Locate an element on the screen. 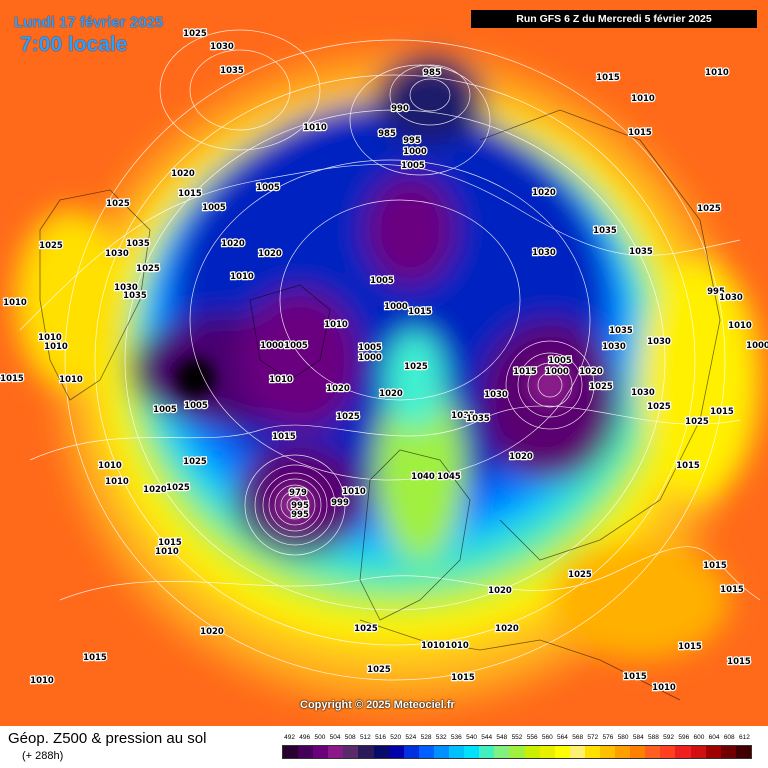  isobar-label: 1045 is located at coordinates (449, 477).